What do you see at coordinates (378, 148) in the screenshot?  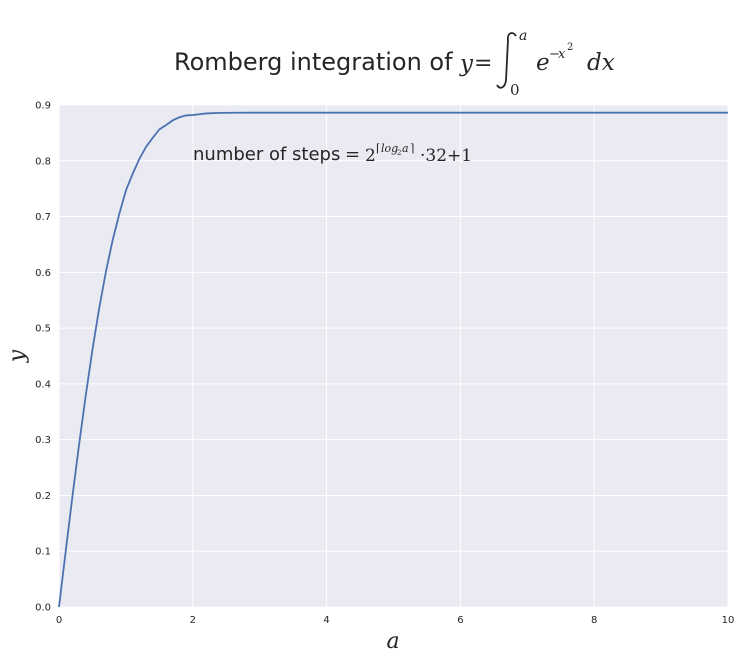 I see `annotation-ceil-left: ⌈` at bounding box center [378, 148].